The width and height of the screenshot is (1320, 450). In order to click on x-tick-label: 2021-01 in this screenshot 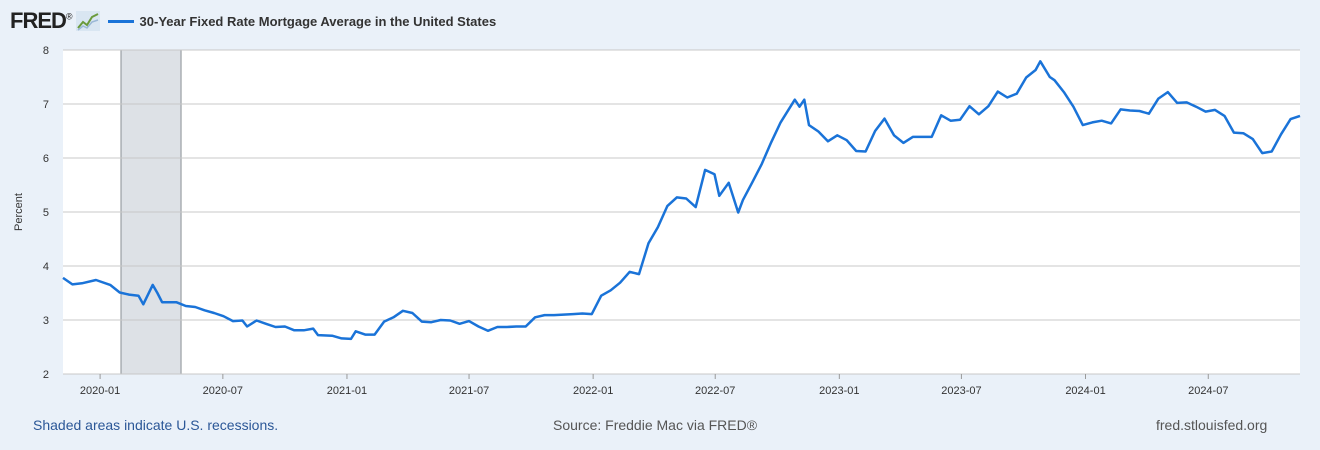, I will do `click(347, 391)`.